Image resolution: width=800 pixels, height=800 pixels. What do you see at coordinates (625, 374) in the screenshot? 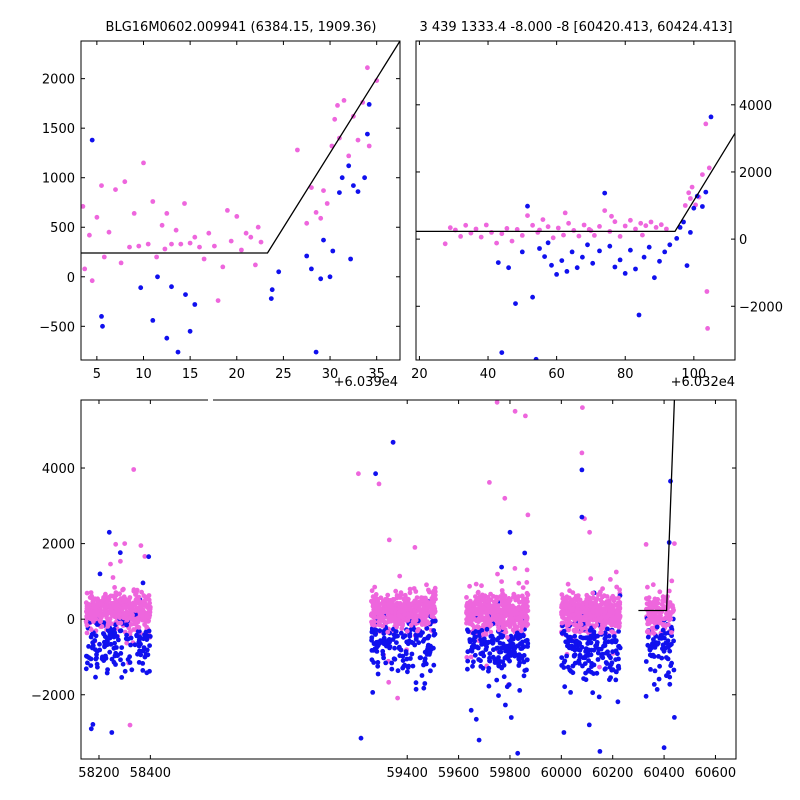
I see `x-tick-label: 80` at bounding box center [625, 374].